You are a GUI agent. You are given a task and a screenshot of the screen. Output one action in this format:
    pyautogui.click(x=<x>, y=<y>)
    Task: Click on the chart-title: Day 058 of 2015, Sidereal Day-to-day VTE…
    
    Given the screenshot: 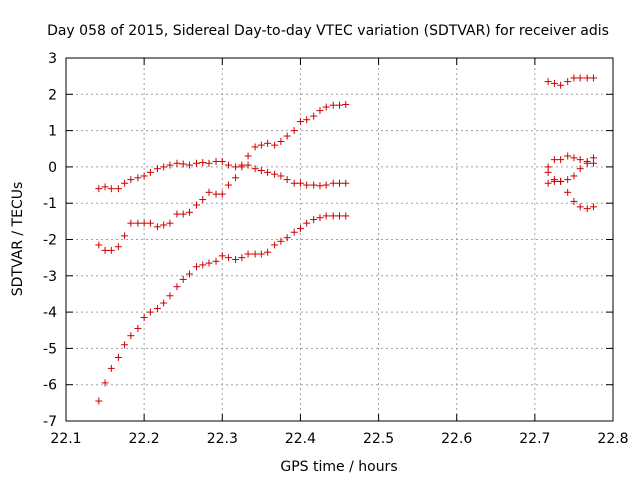 What is the action you would take?
    pyautogui.click(x=328, y=31)
    